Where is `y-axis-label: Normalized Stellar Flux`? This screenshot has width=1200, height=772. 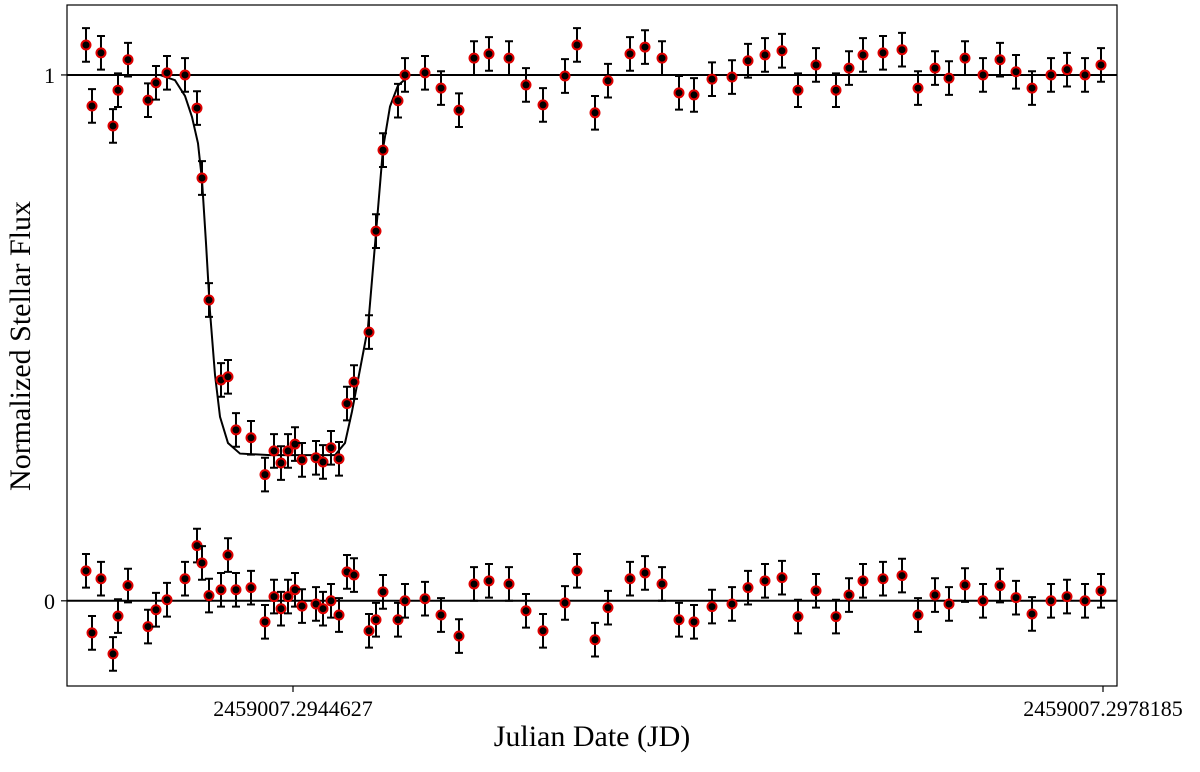
y-axis-label: Normalized Stellar Flux is located at coordinates (20, 346).